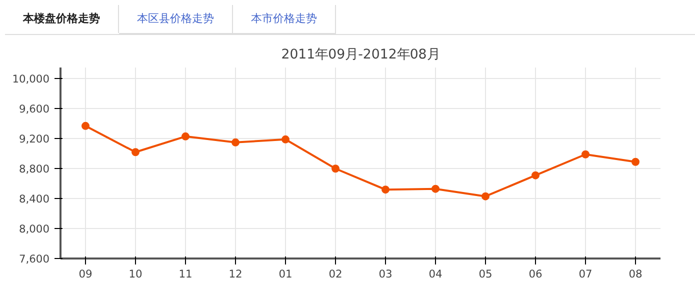 The image size is (695, 283). What do you see at coordinates (535, 274) in the screenshot?
I see `x-tick-label: 06` at bounding box center [535, 274].